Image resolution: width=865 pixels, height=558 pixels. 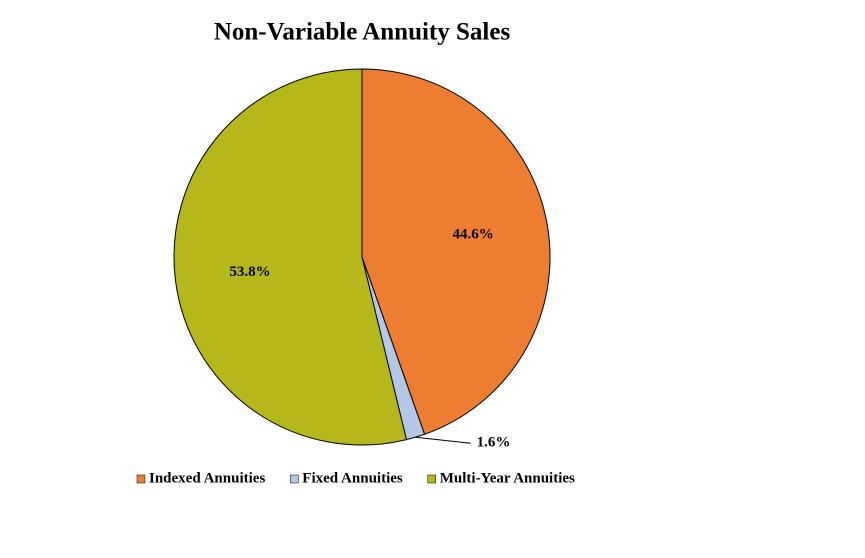 I want to click on data-label: 44.6%, so click(x=473, y=234).